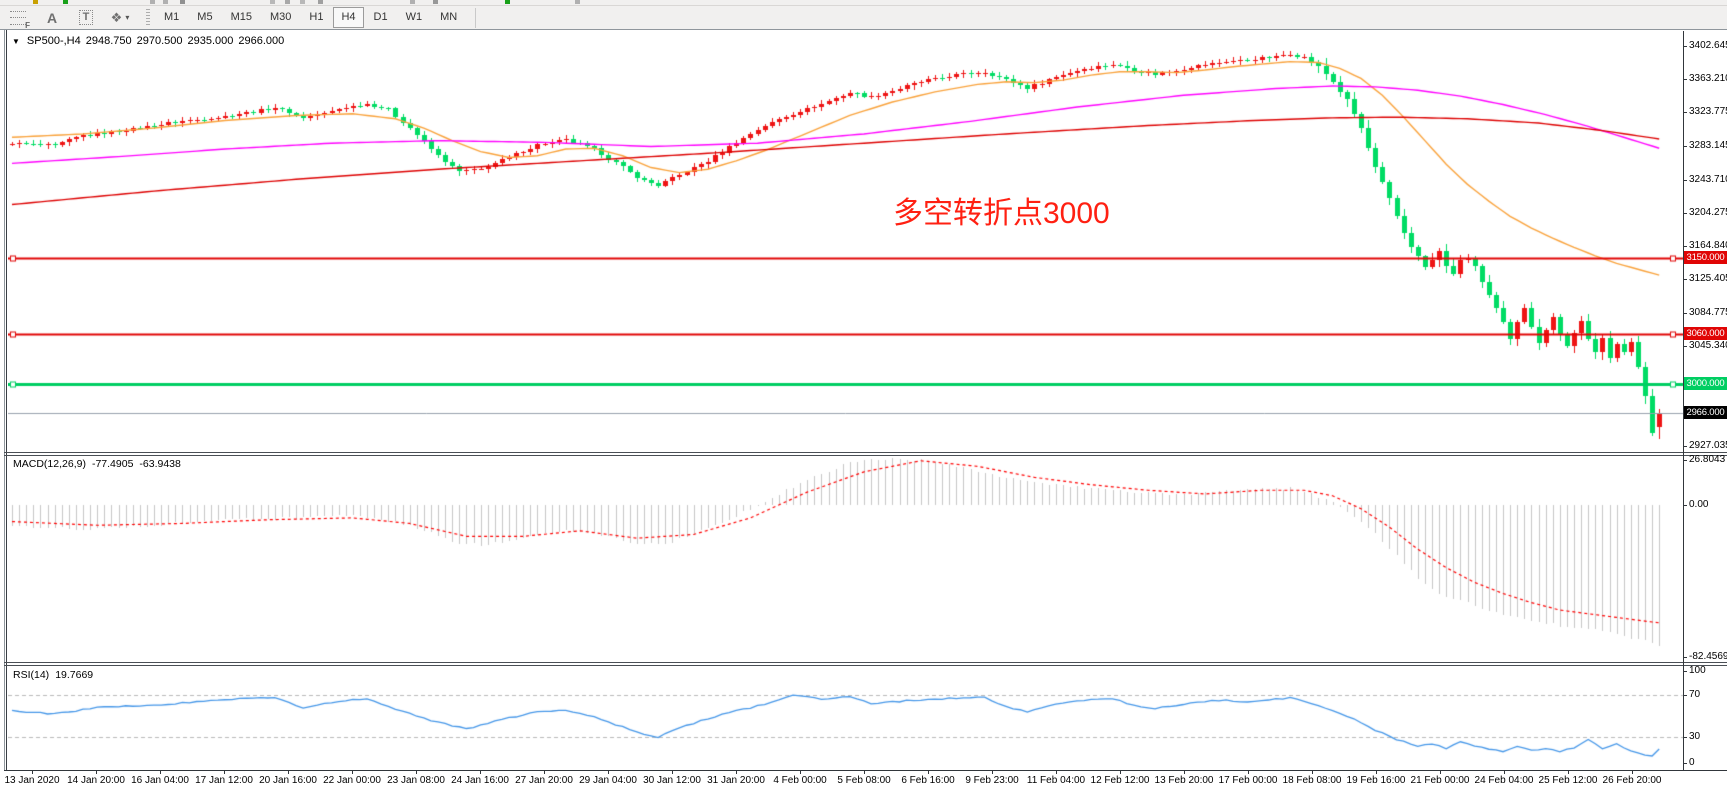 The height and width of the screenshot is (792, 1727). What do you see at coordinates (800, 780) in the screenshot?
I see `date-tick-label: 4 Feb 00:00` at bounding box center [800, 780].